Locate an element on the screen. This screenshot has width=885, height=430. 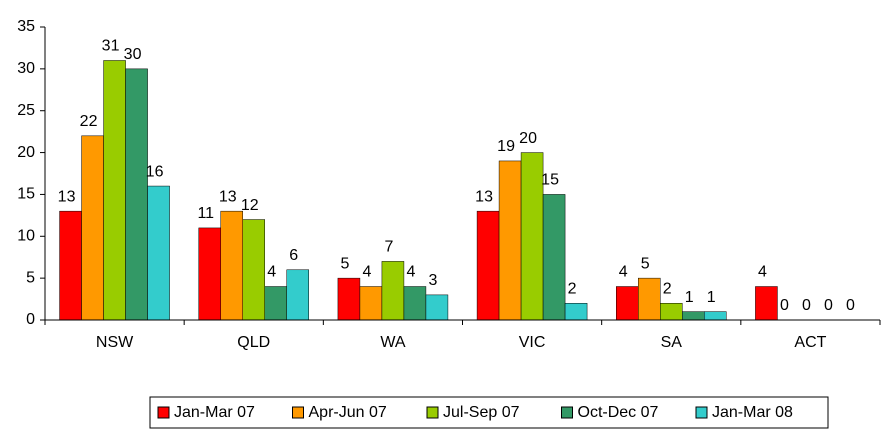
data-label: 31 is located at coordinates (111, 46).